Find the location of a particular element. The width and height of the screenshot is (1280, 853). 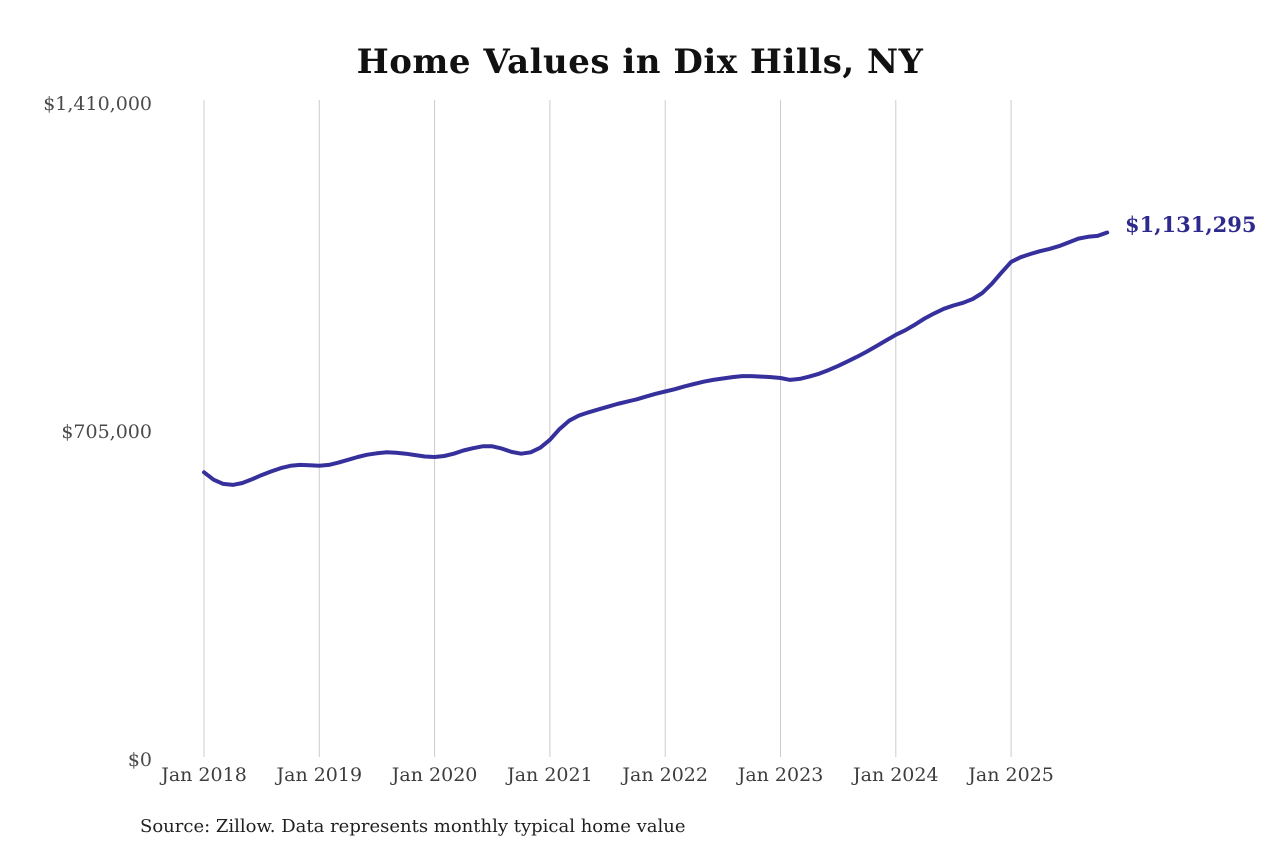

y-axis-tick-label: $1,410,000 is located at coordinates (97, 104).